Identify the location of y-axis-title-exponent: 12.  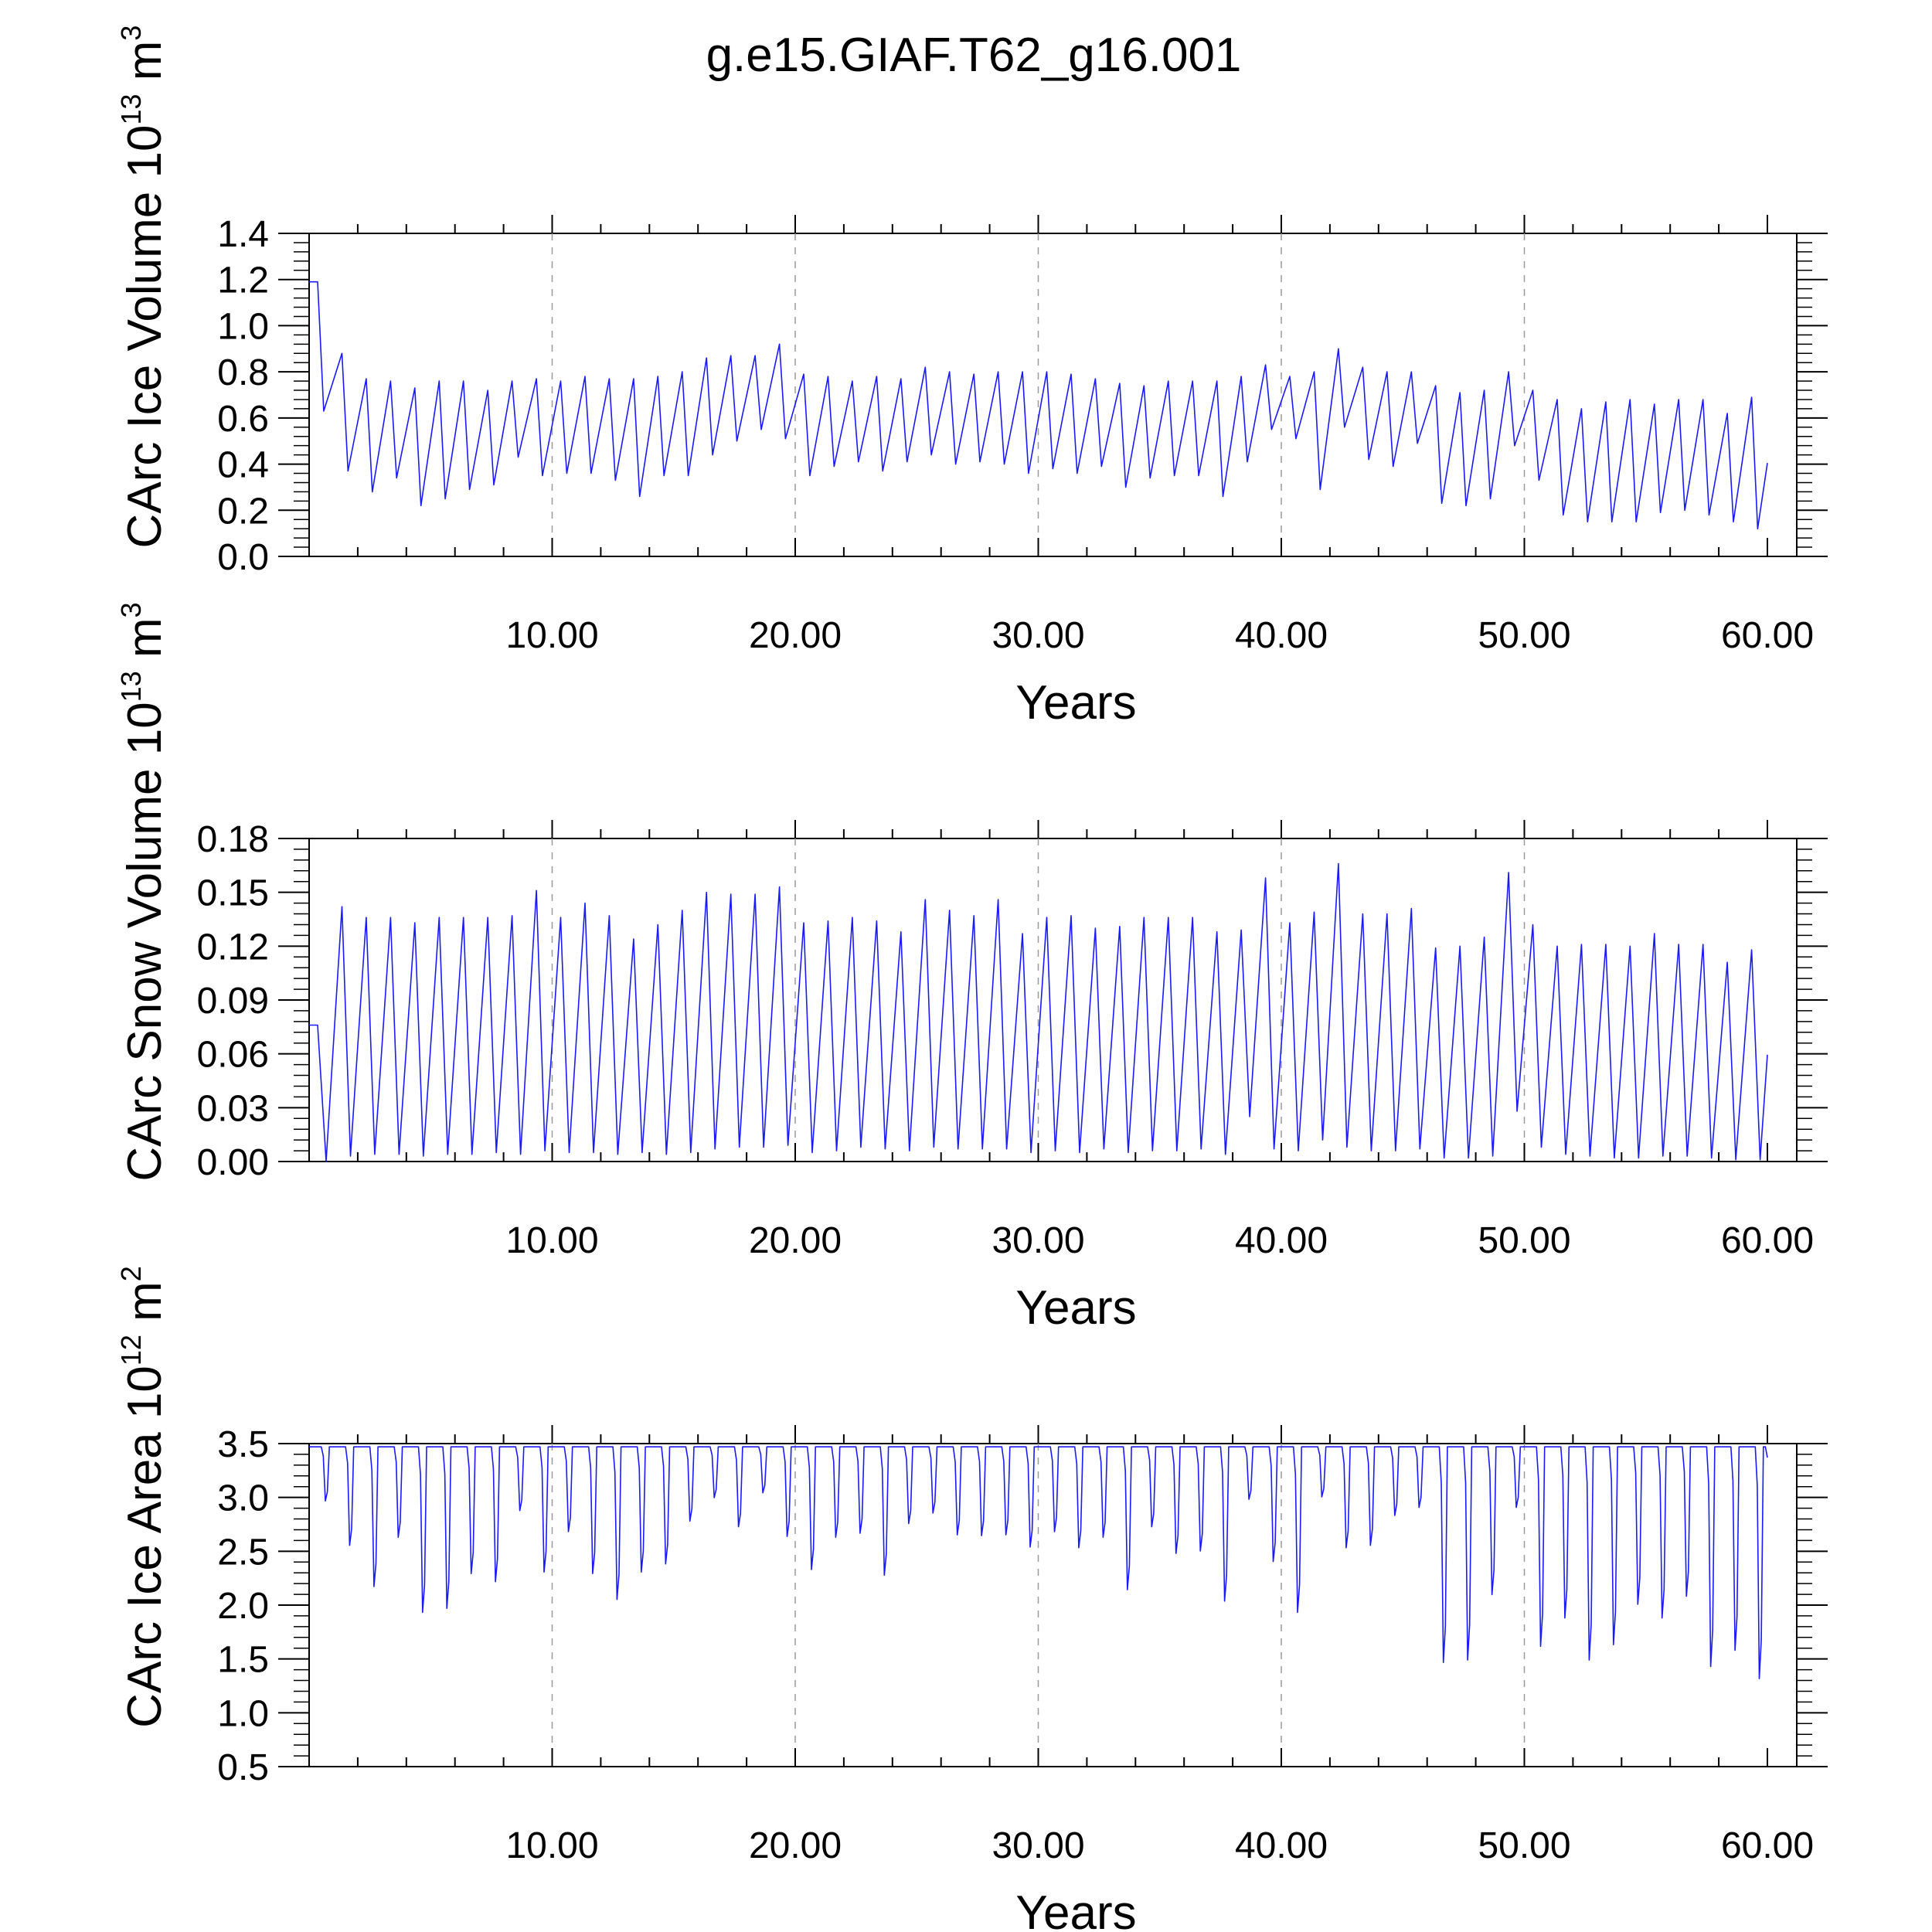
(131, 1350).